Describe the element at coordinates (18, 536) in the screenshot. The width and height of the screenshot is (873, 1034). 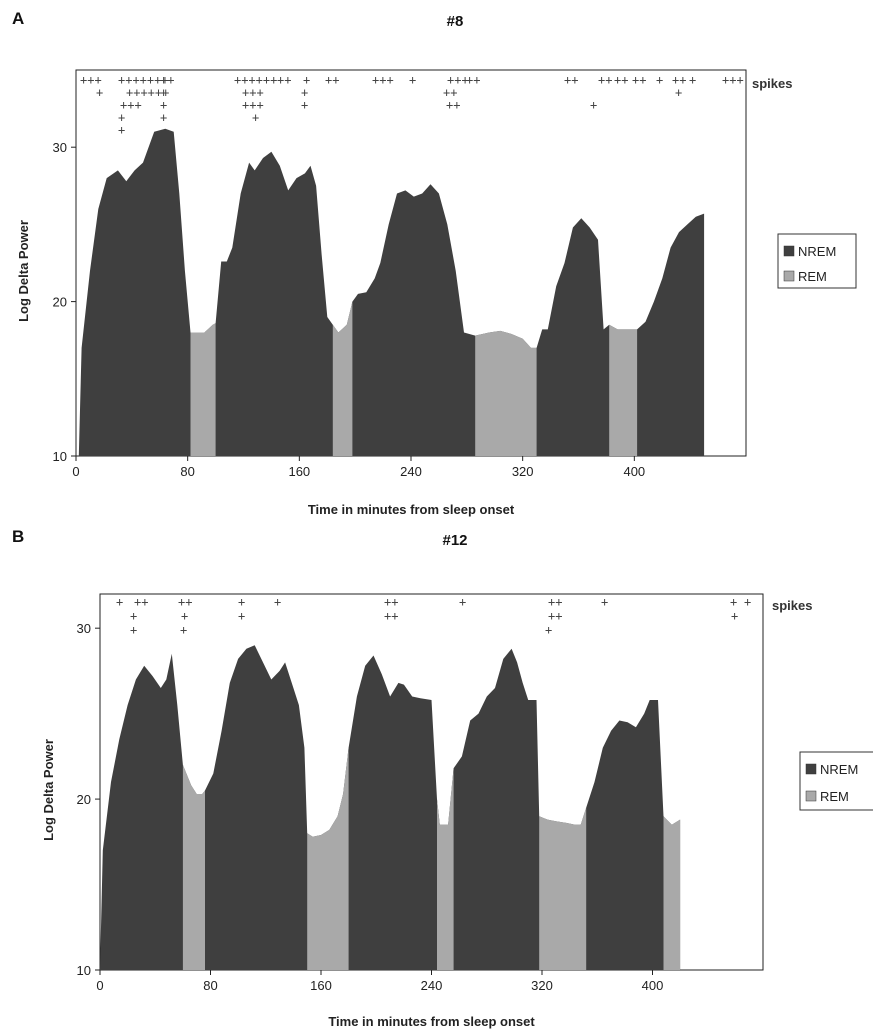
I see `panel-letter: B` at that location.